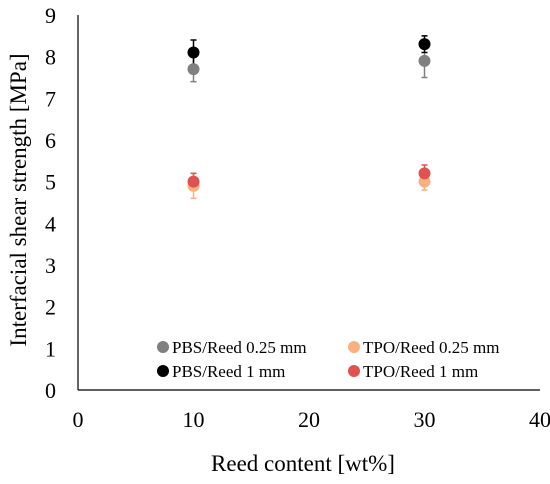 This screenshot has width=550, height=484. What do you see at coordinates (194, 419) in the screenshot?
I see `x-tick-label: 10` at bounding box center [194, 419].